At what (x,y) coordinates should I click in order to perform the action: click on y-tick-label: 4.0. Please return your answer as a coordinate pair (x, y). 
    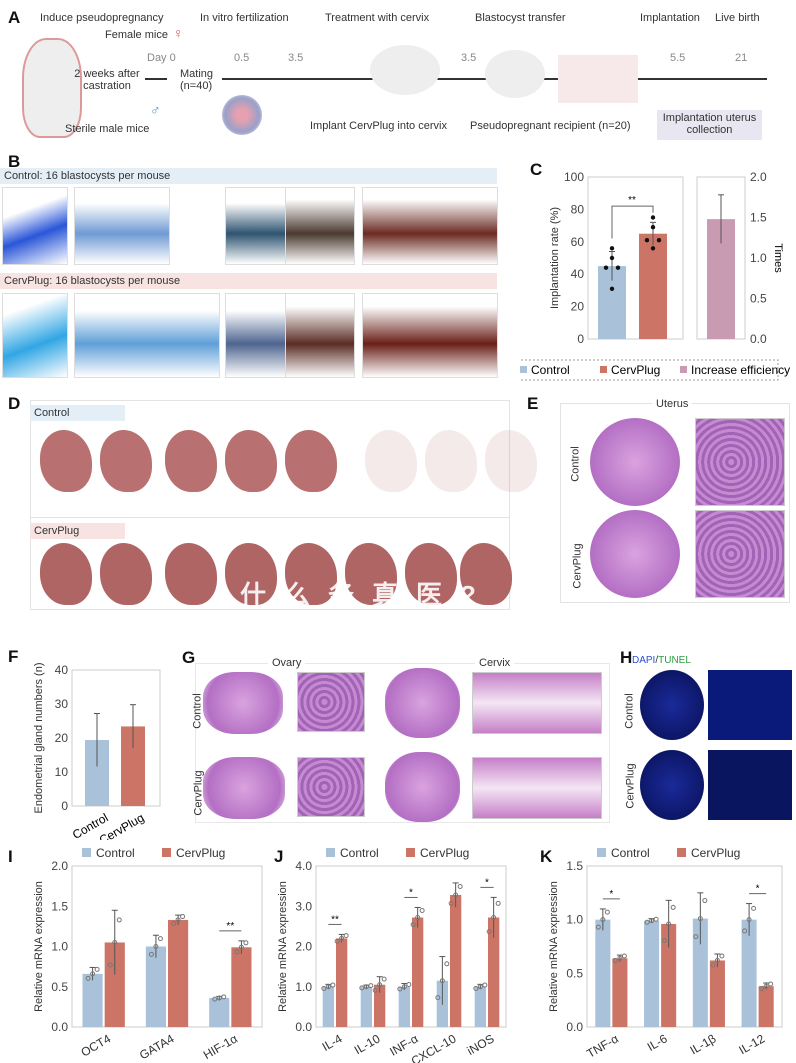
    Looking at the image, I should click on (303, 866).